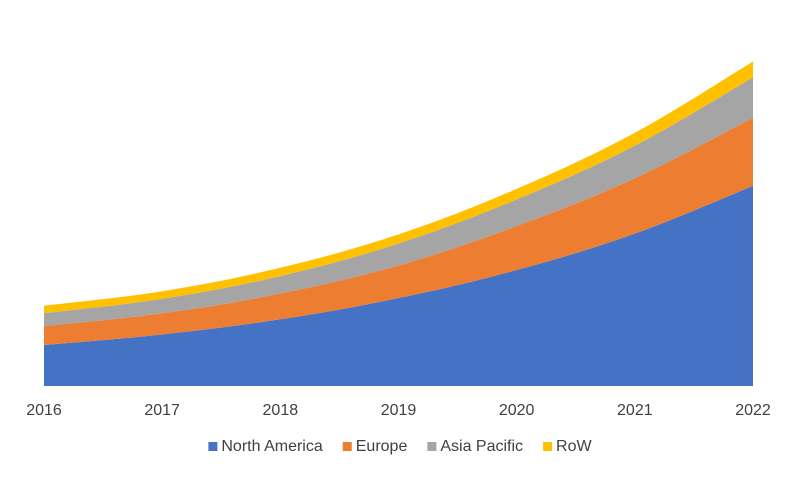  I want to click on x-tick-label: 2018, so click(281, 410).